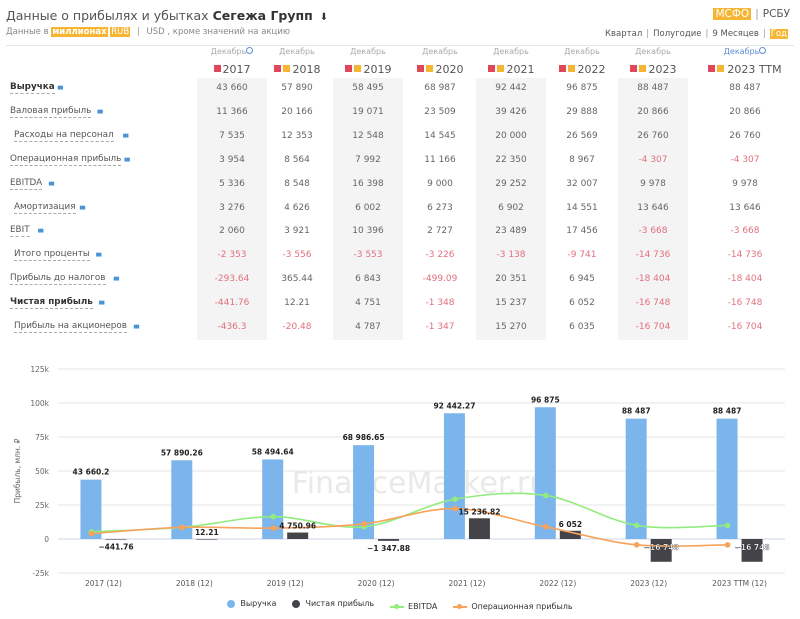 The image size is (800, 619). What do you see at coordinates (479, 511) in the screenshot?
I see `data-label-net-profit: 15 236.82` at bounding box center [479, 511].